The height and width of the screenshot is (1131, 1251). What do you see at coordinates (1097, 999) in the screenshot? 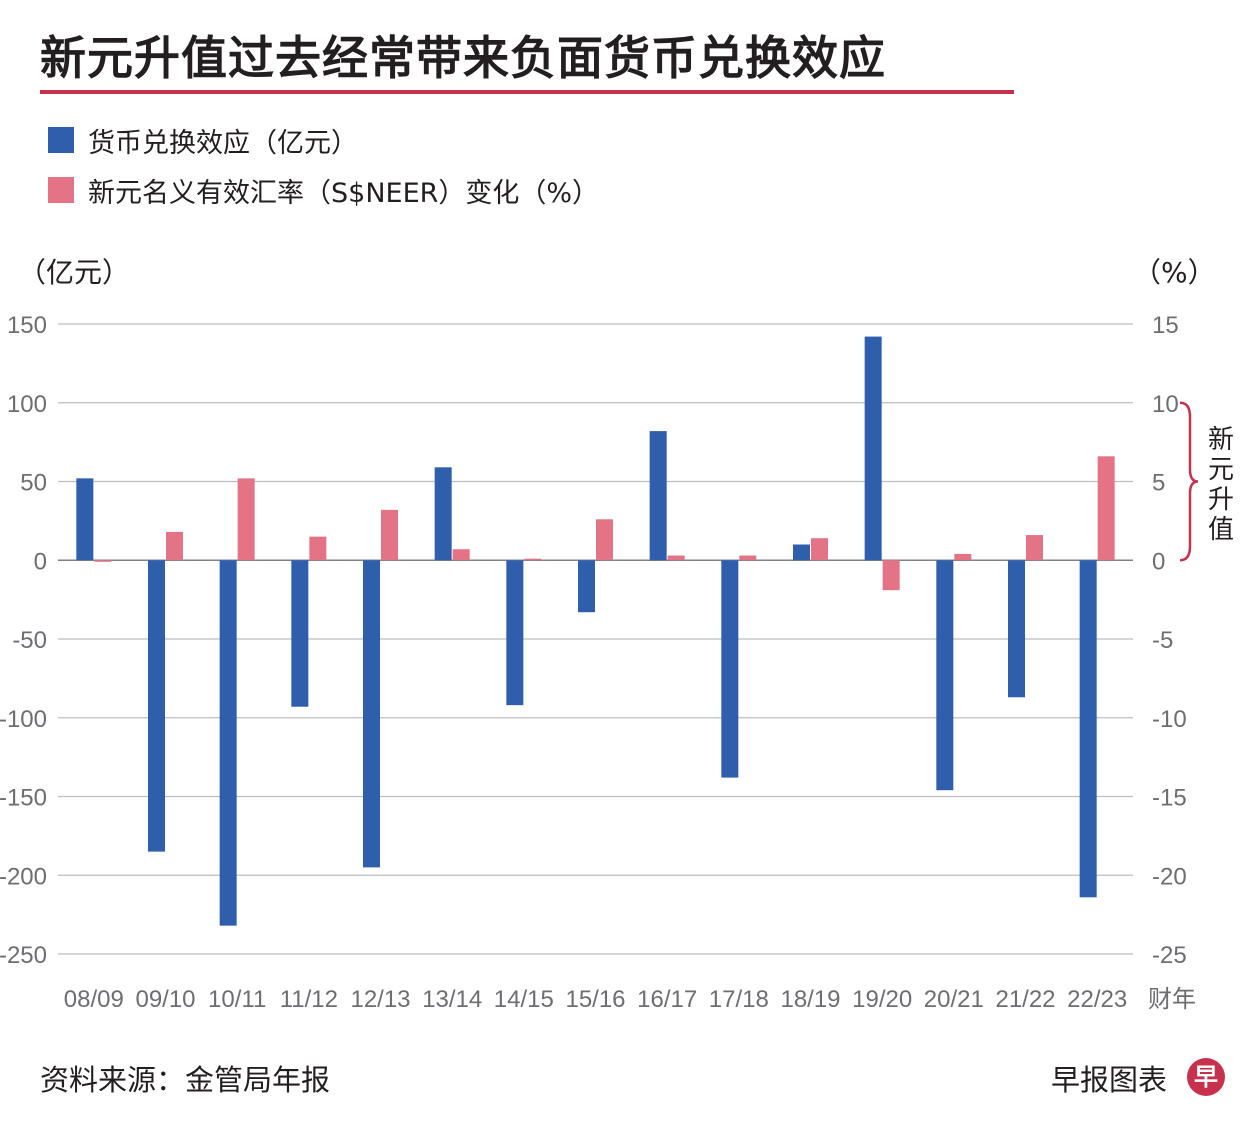
I see `x-axis-tick-label: 22/23` at bounding box center [1097, 999].